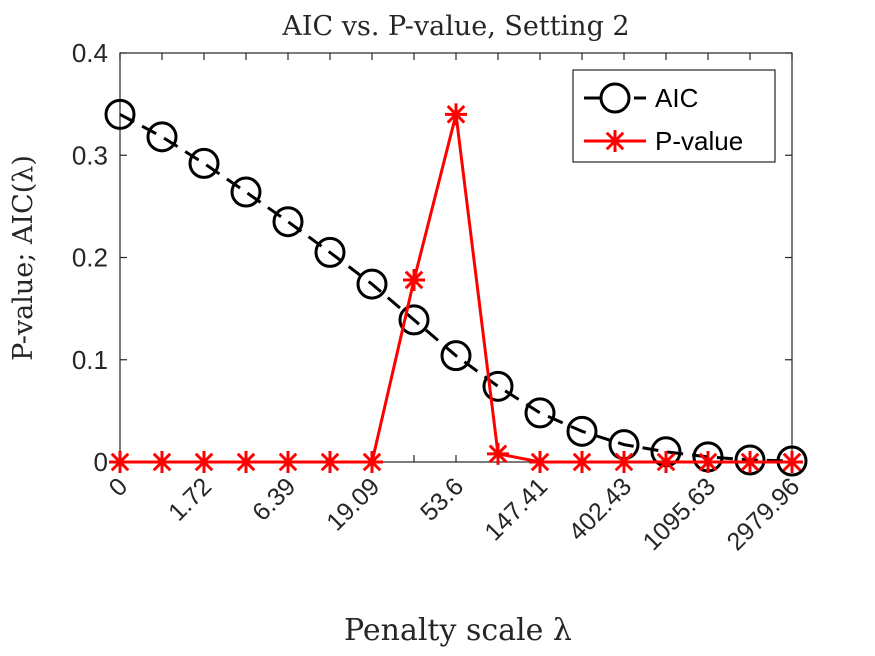  I want to click on x-tick-label: 0, so click(119, 487).